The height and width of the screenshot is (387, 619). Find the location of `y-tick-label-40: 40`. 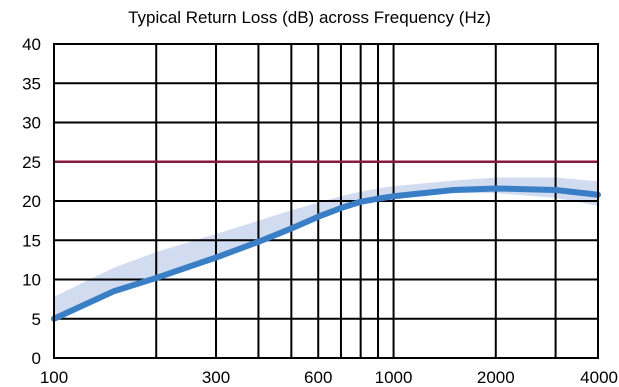

y-tick-label-40: 40 is located at coordinates (31, 44).